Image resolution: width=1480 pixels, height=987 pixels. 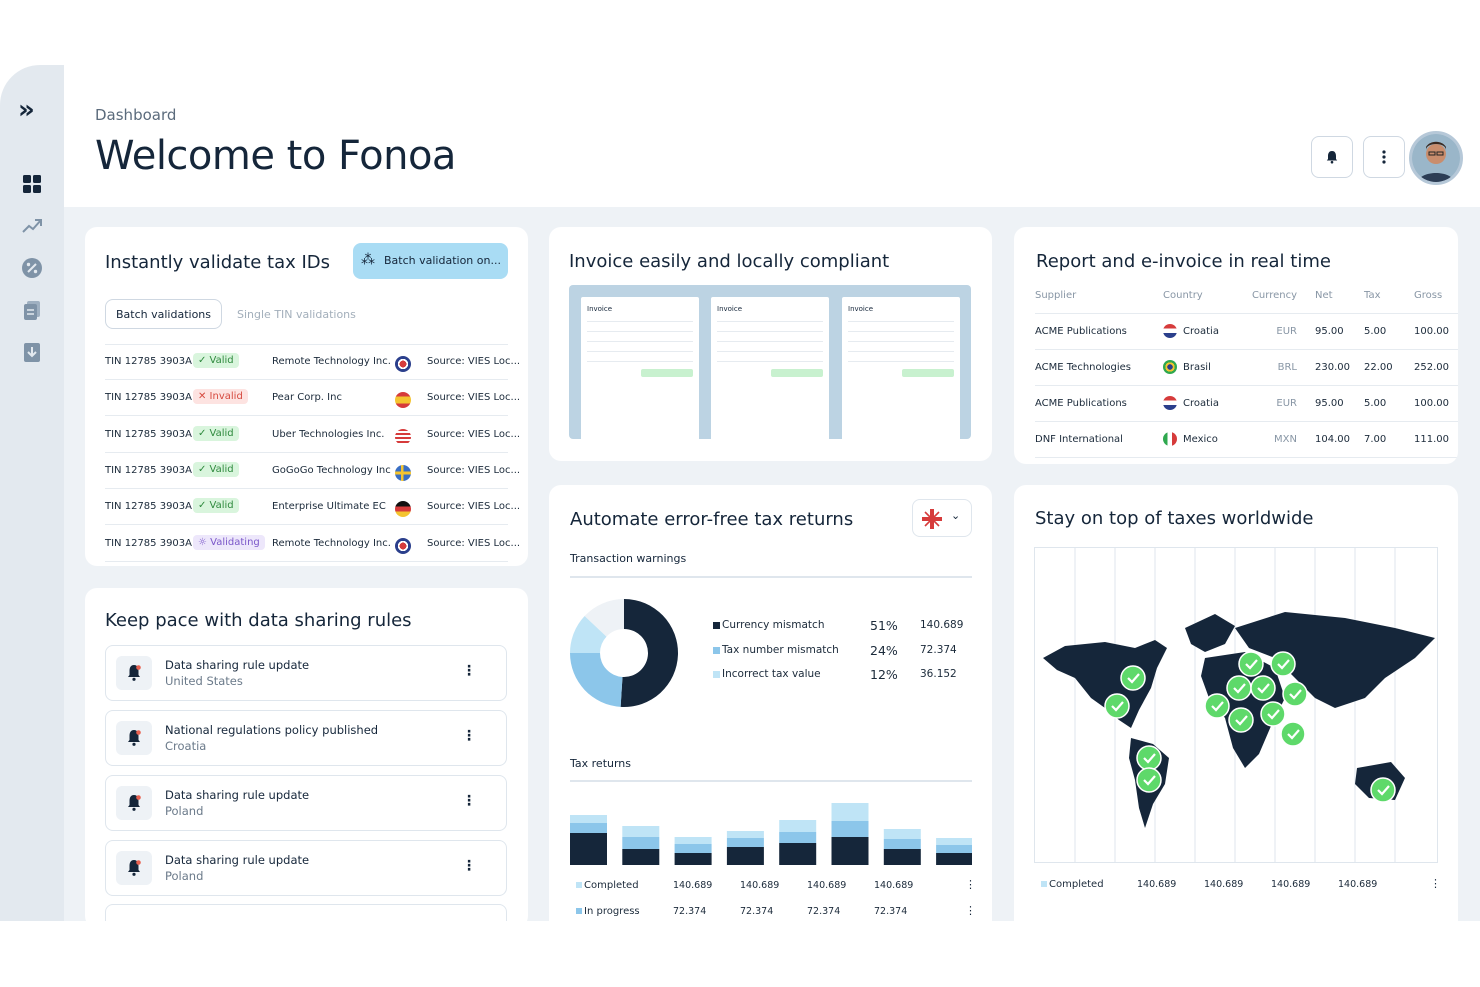 What do you see at coordinates (1384, 157) in the screenshot?
I see `more-options-button` at bounding box center [1384, 157].